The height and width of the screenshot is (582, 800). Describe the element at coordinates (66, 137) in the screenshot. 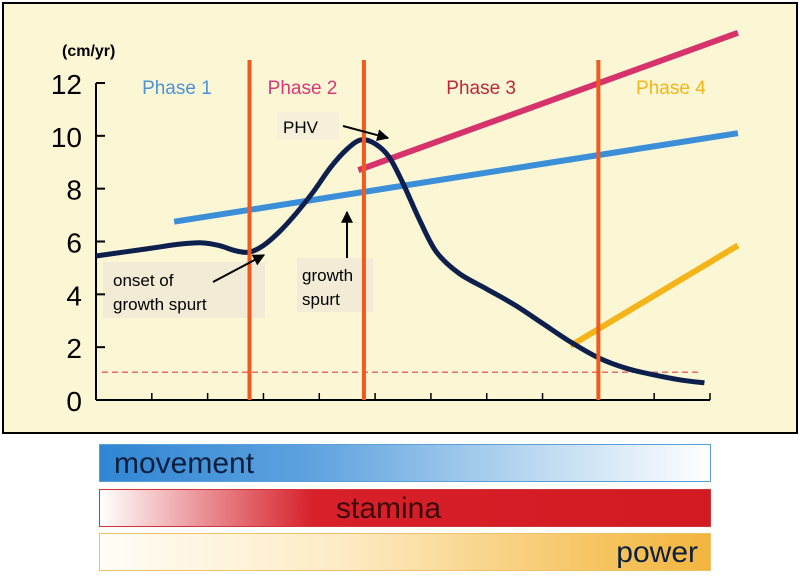

I see `y-tick-label: 10` at that location.